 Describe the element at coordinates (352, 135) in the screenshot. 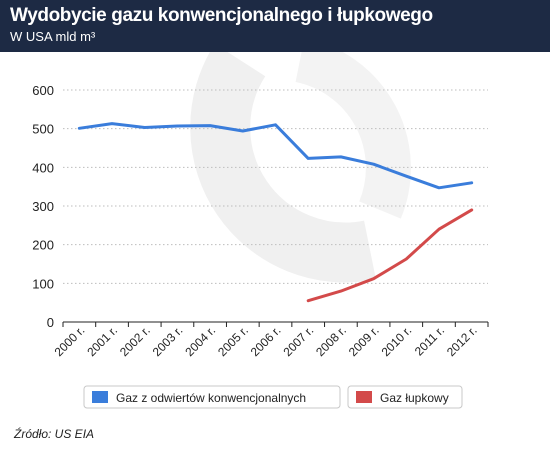

I see `watermark-arc` at that location.